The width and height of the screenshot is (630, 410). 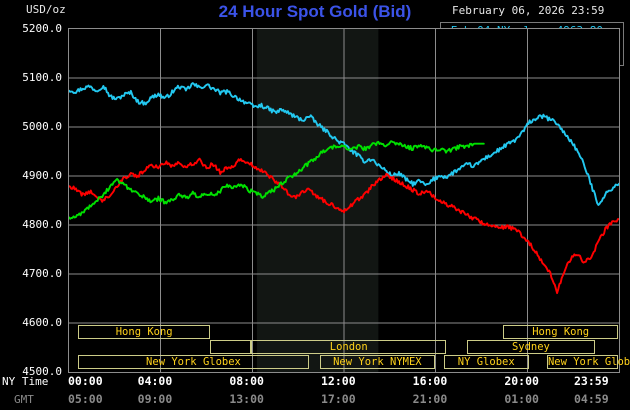 I want to click on x-axis-tick-ny: 08:00, so click(x=246, y=381).